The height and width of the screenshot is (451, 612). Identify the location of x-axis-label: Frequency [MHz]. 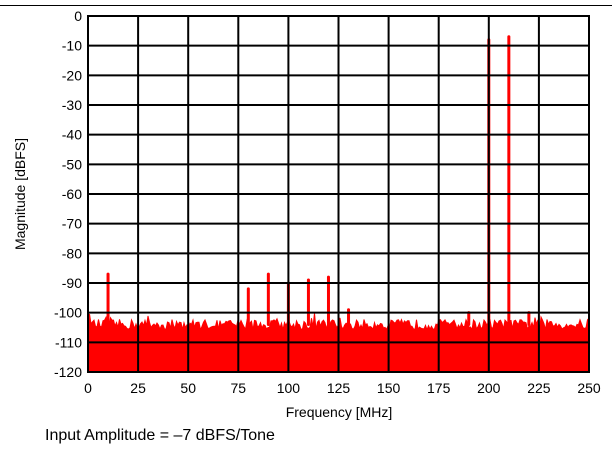
(339, 412).